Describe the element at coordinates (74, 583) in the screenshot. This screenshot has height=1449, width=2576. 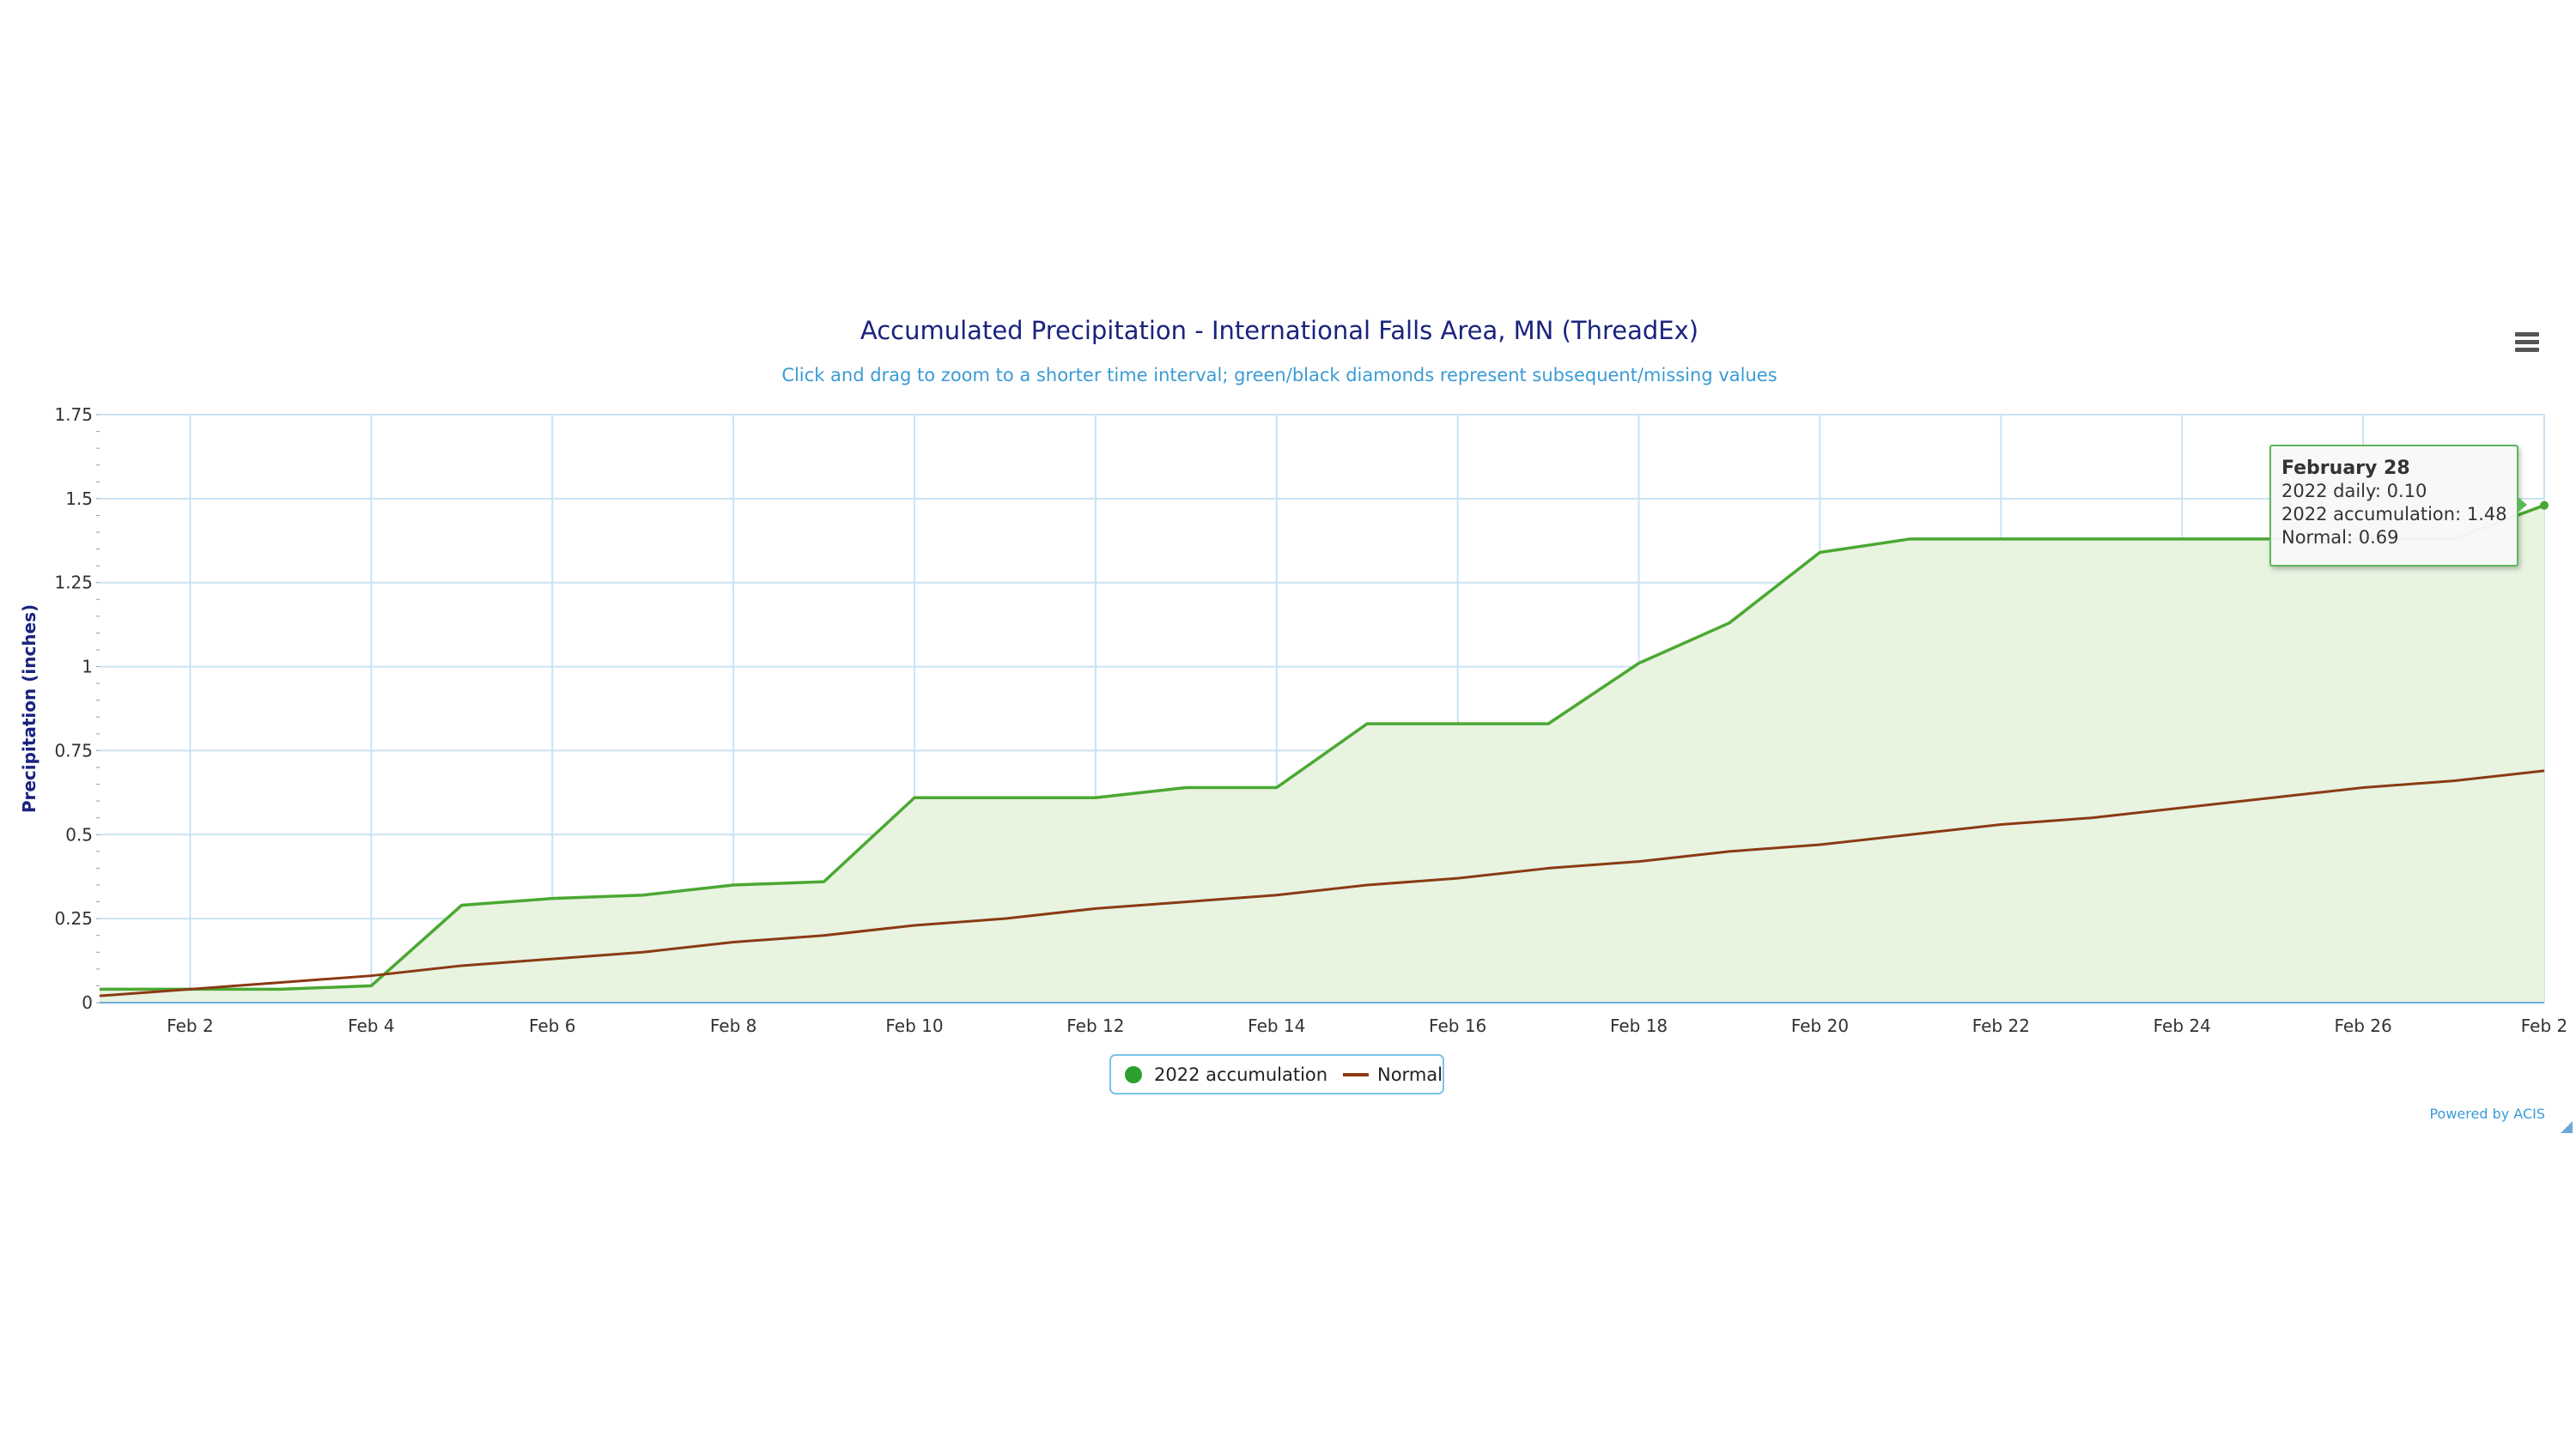
I see `y-tick-label: 1.25` at that location.